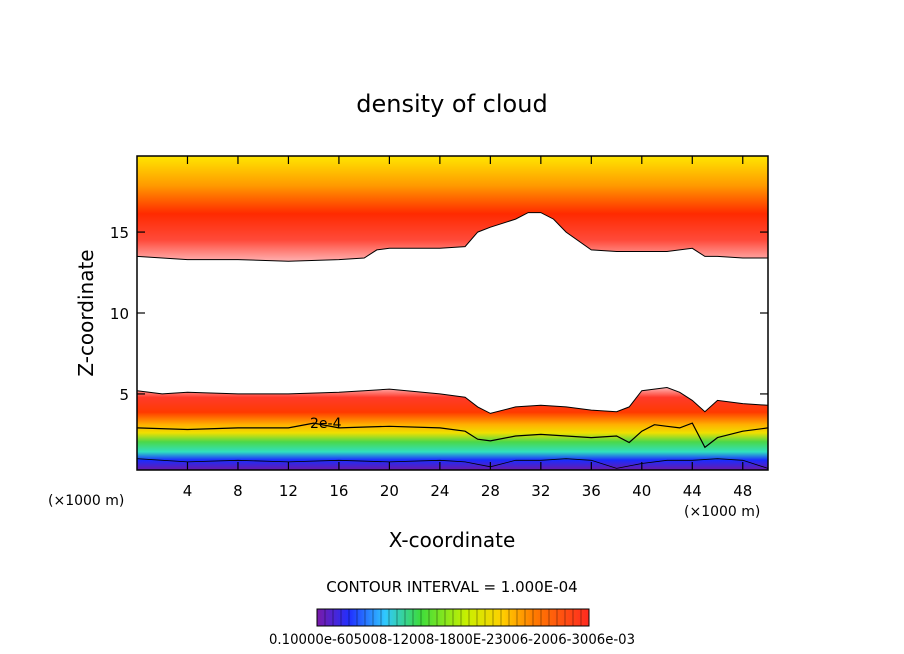 The height and width of the screenshot is (654, 904). I want to click on colorbar, so click(453, 617).